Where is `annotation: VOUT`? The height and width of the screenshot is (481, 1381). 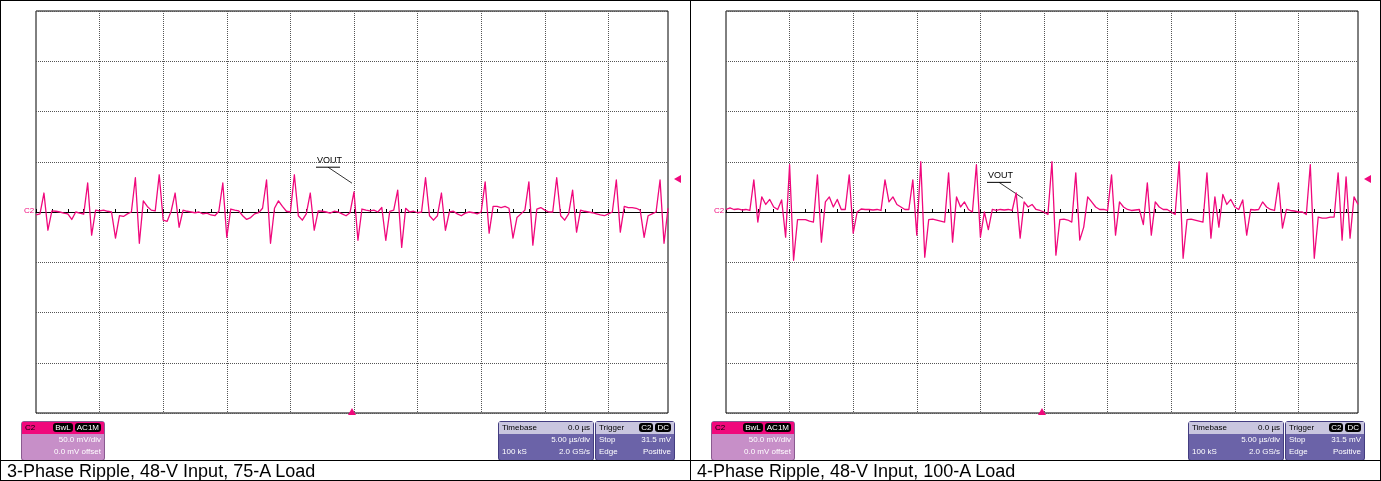
annotation: VOUT is located at coordinates (1001, 174).